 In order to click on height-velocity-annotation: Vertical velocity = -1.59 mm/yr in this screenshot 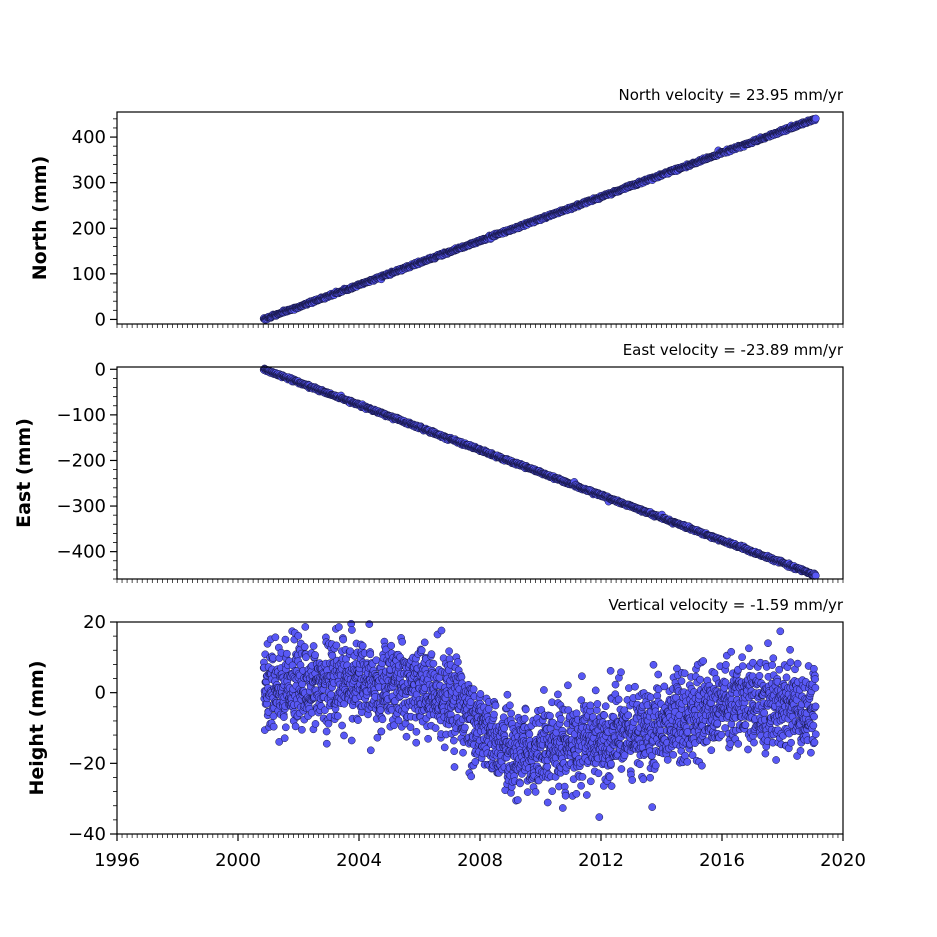, I will do `click(725, 605)`.